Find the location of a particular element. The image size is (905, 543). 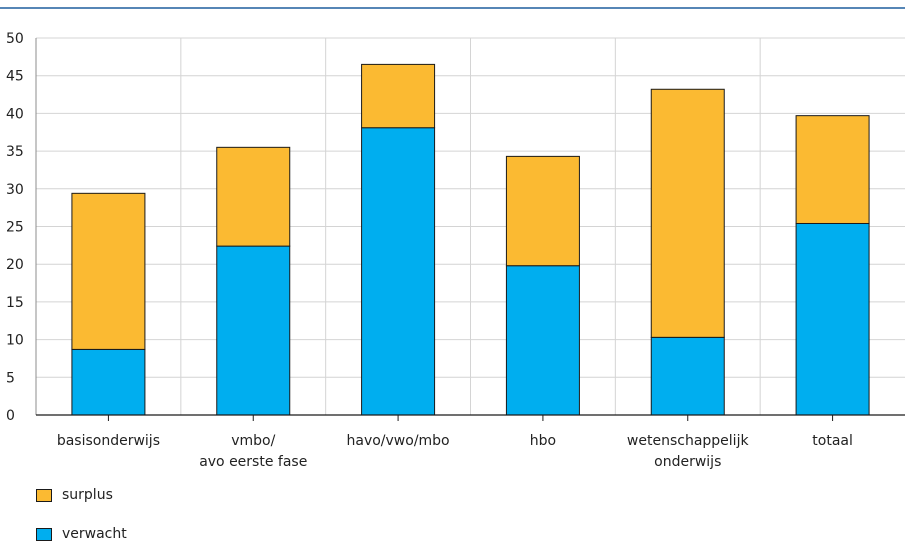

y-tick-label: 10 is located at coordinates (15, 341).